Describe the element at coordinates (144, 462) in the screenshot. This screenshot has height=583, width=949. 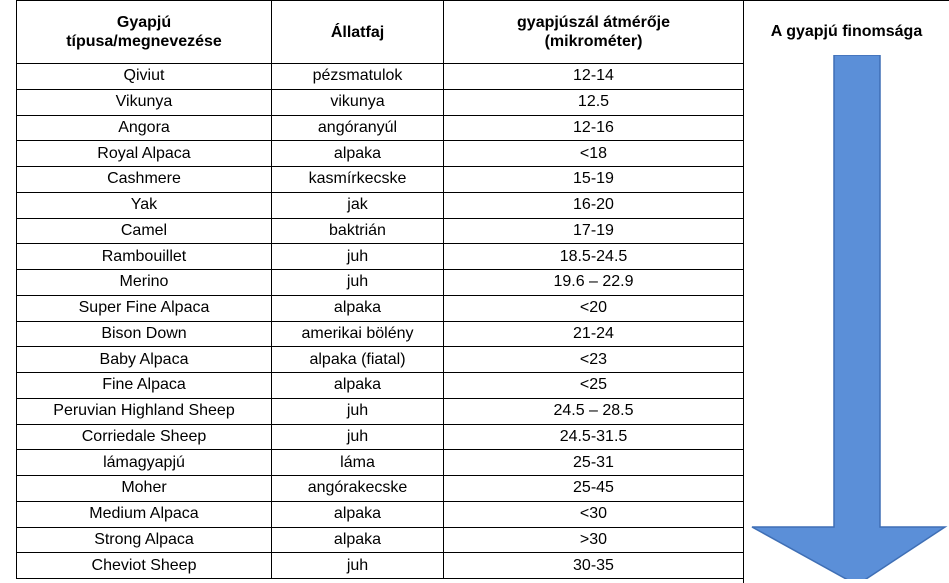
I see `table-cell: lámagyapjú` at that location.